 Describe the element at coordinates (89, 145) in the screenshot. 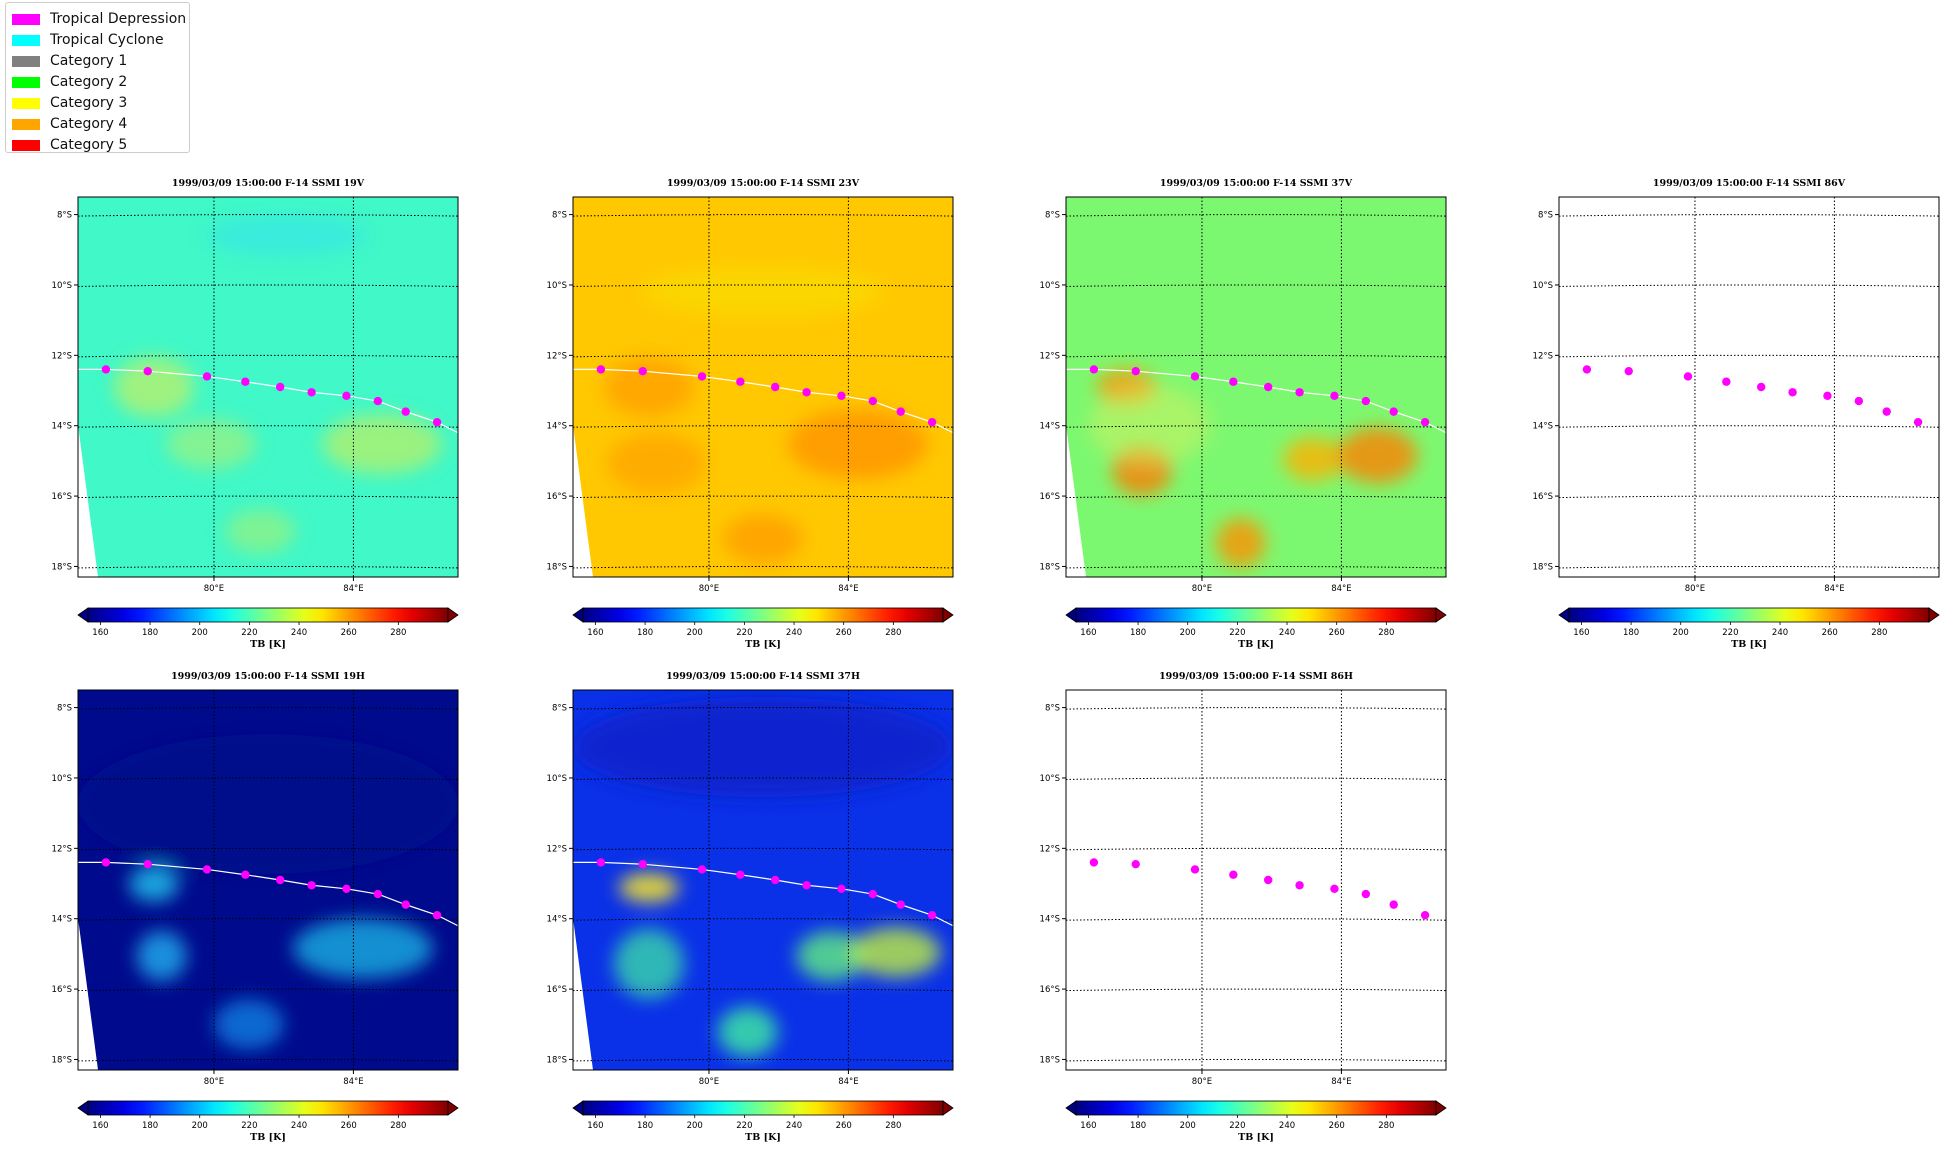

I see `legend-label: Category 5` at that location.